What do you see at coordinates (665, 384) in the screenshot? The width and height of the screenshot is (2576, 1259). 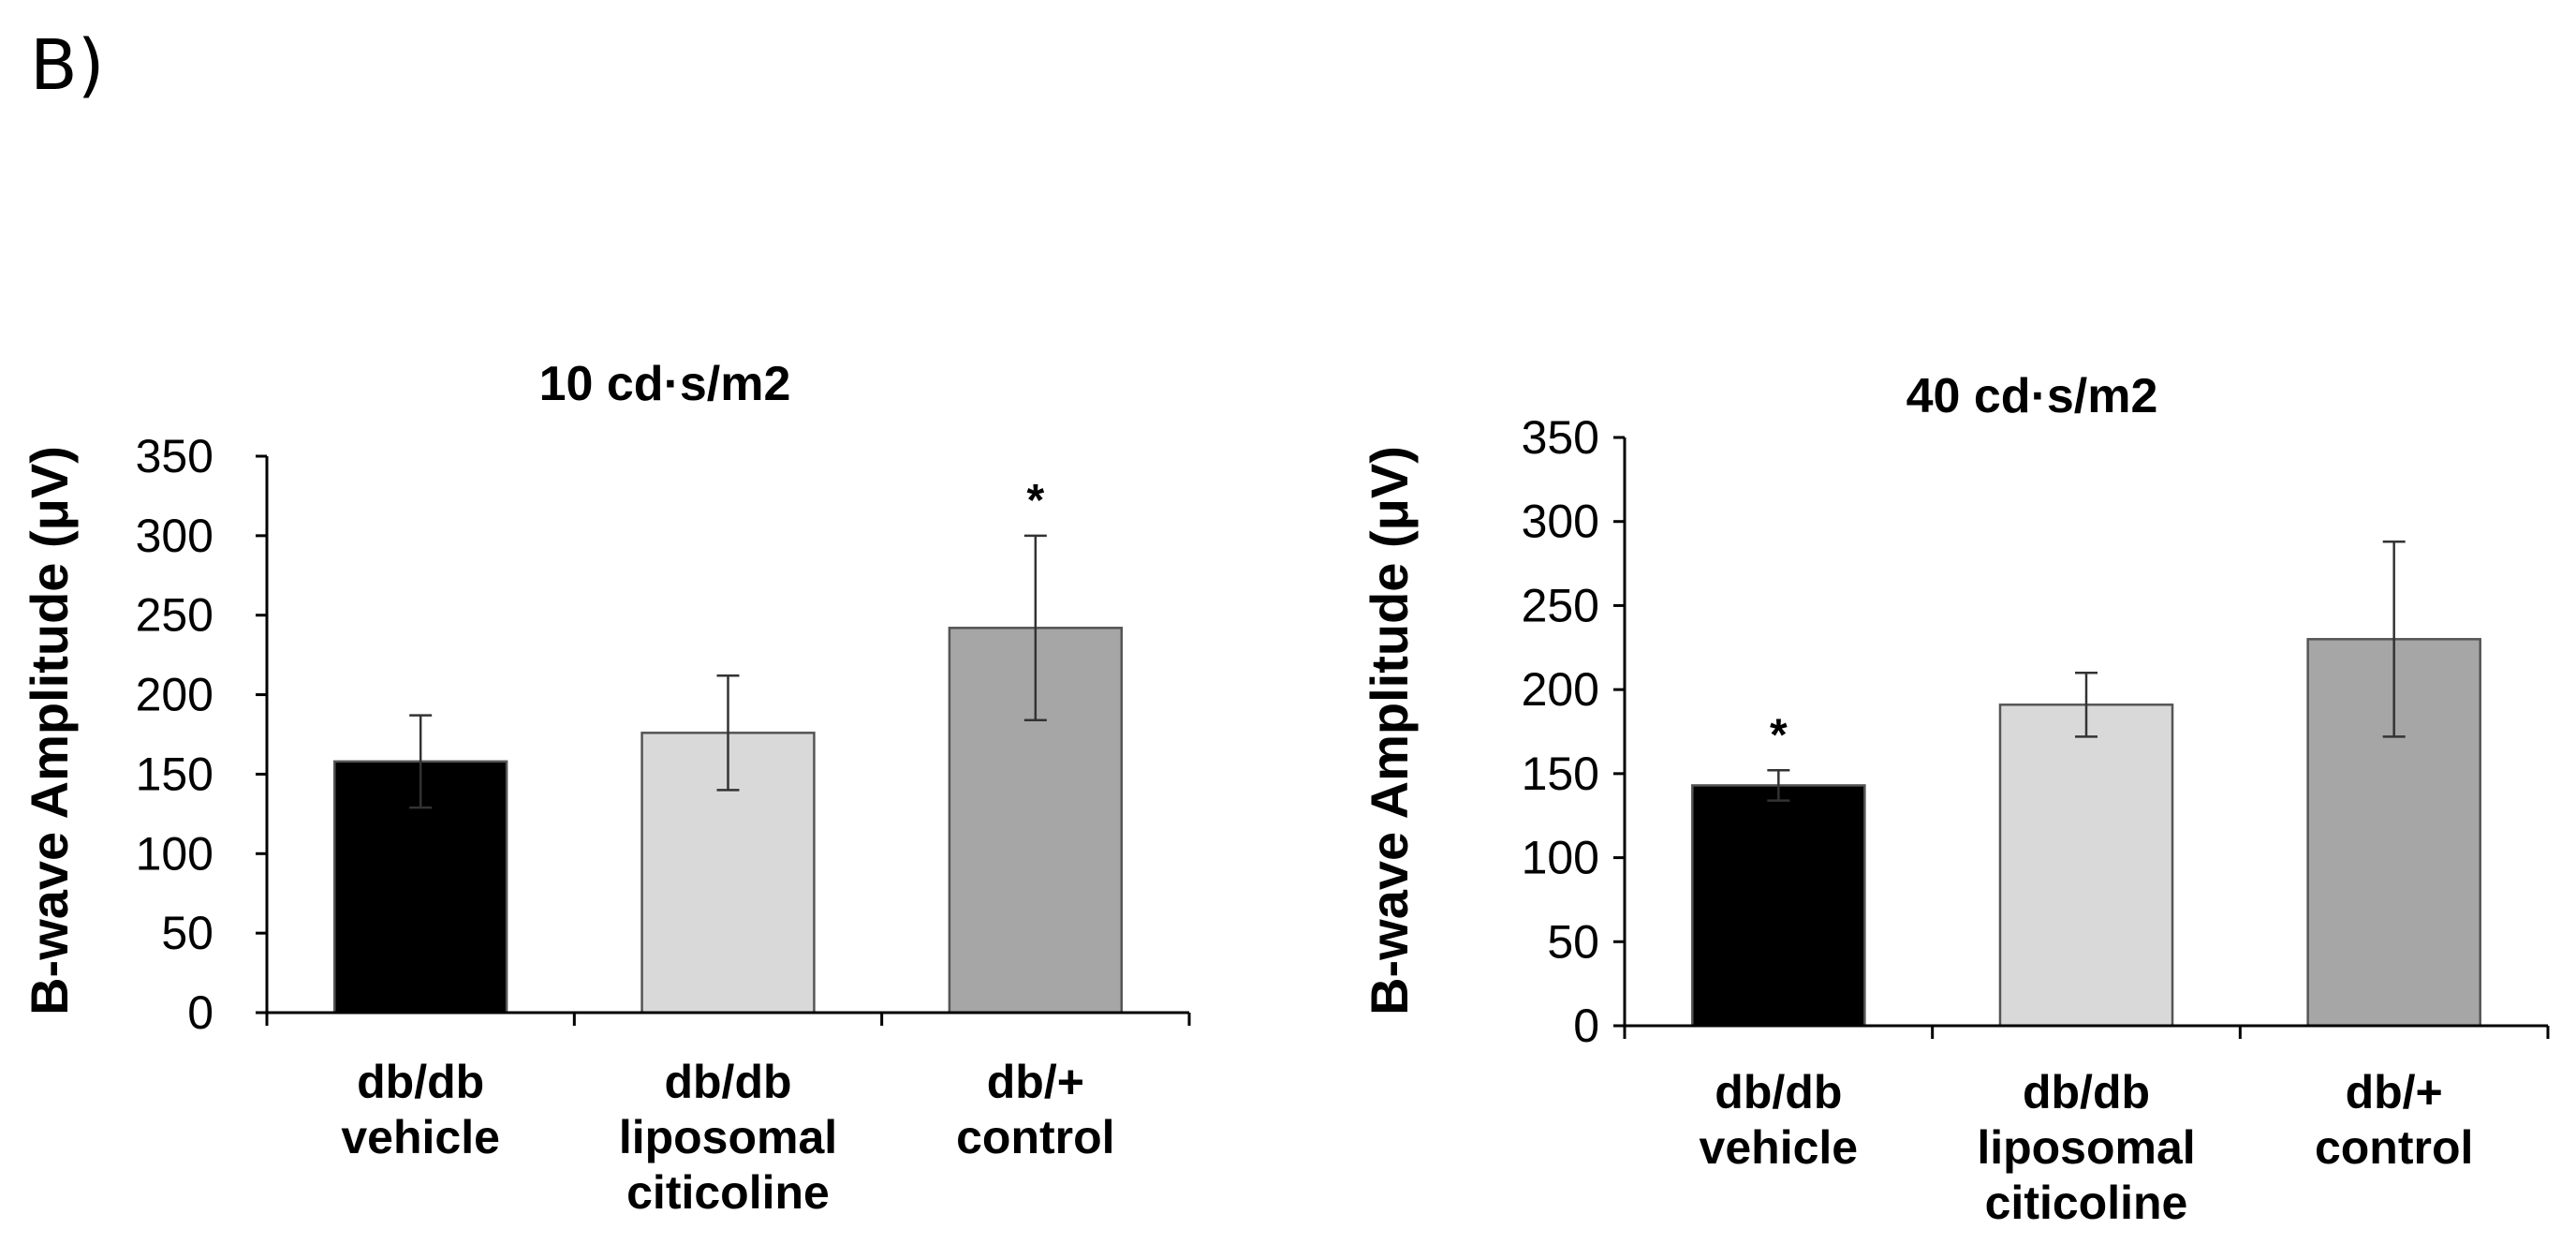 I see `chart-title: 10 cd·s/m2` at bounding box center [665, 384].